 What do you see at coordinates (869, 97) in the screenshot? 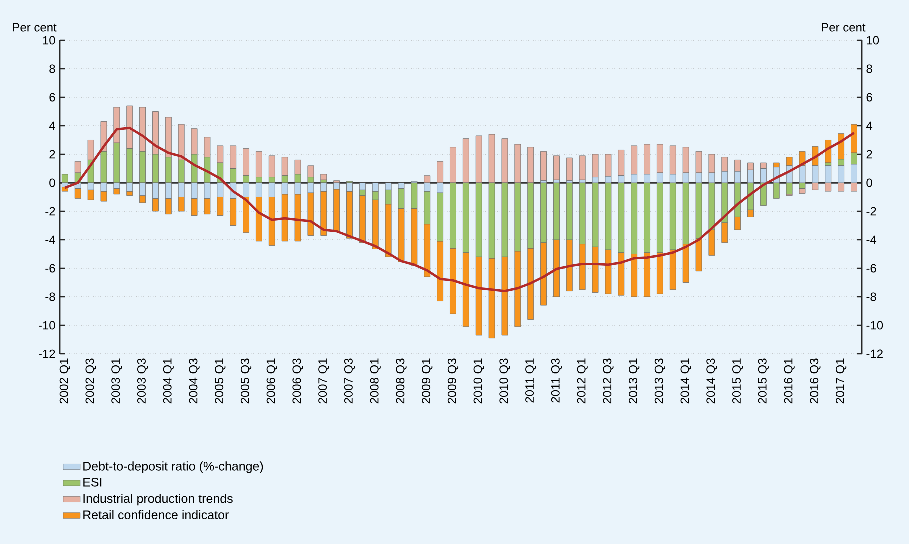
I see `y2-tick-label: 6` at bounding box center [869, 97].